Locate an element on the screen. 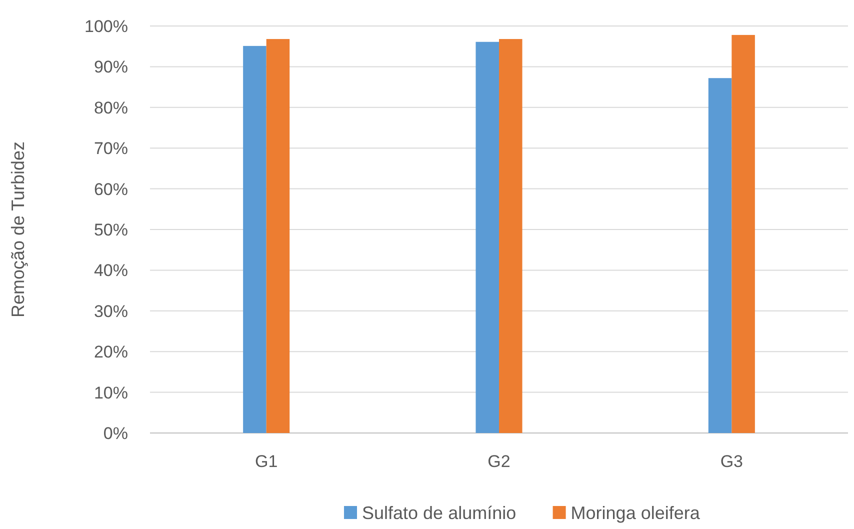  y-tick-label: 0% is located at coordinates (115, 433).